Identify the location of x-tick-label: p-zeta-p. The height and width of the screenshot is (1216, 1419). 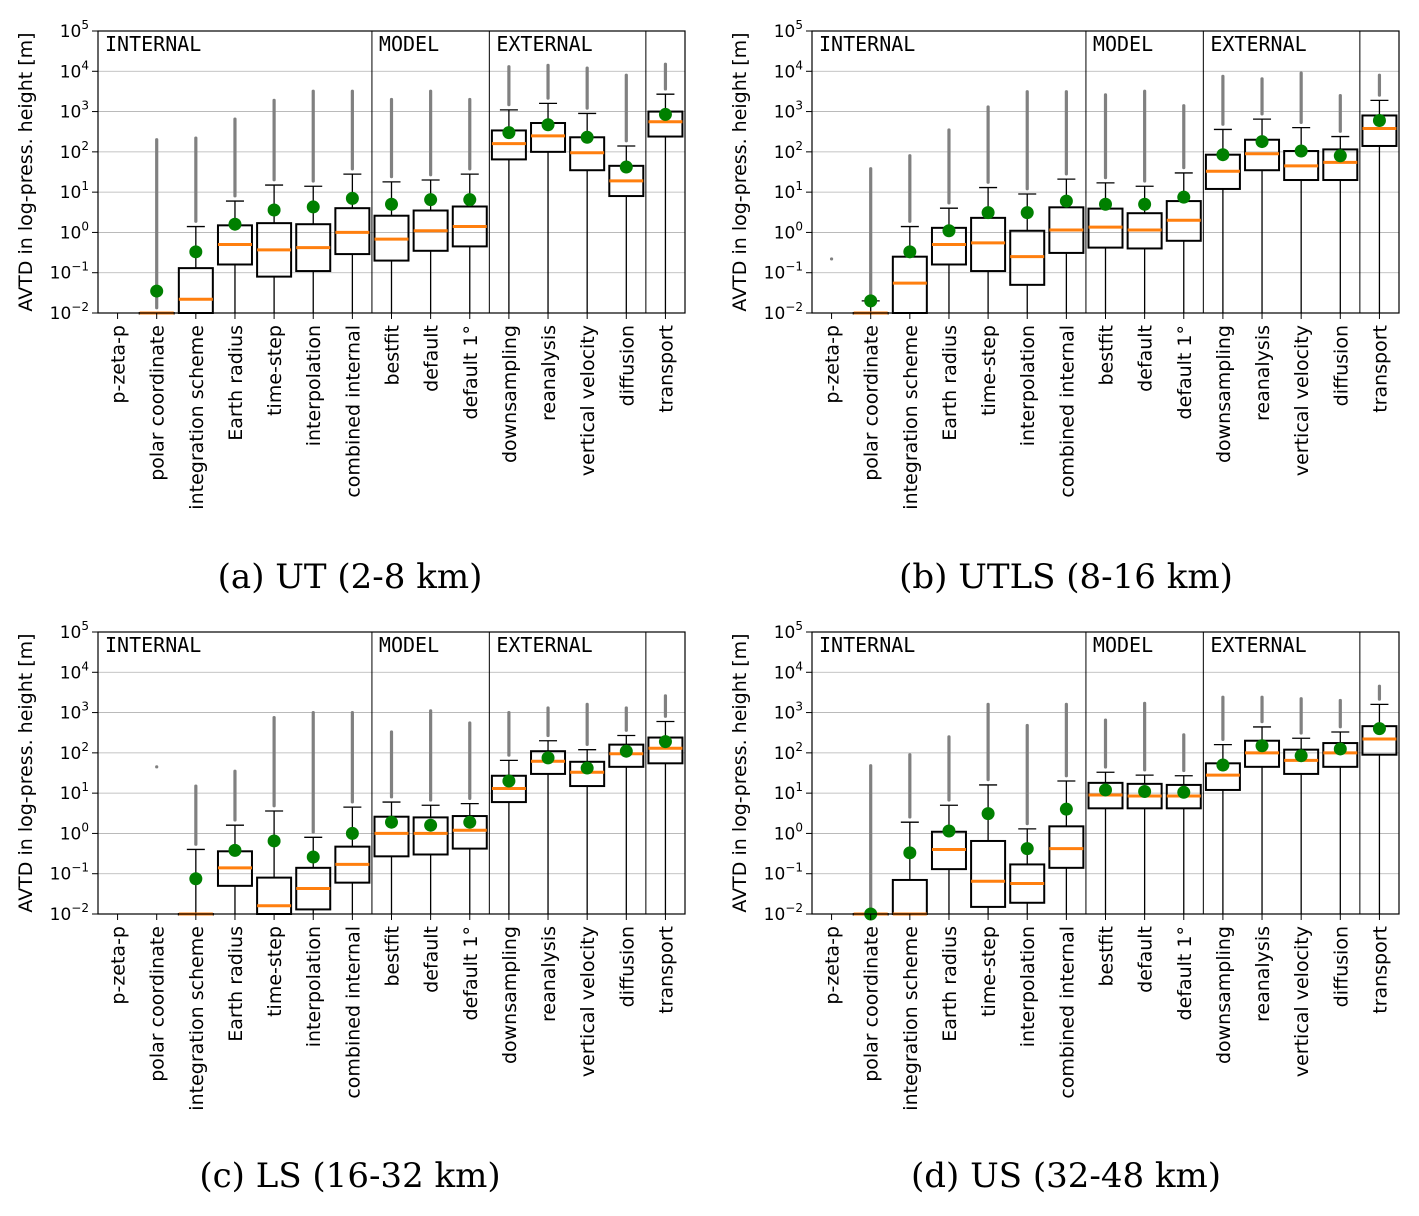
(833, 965).